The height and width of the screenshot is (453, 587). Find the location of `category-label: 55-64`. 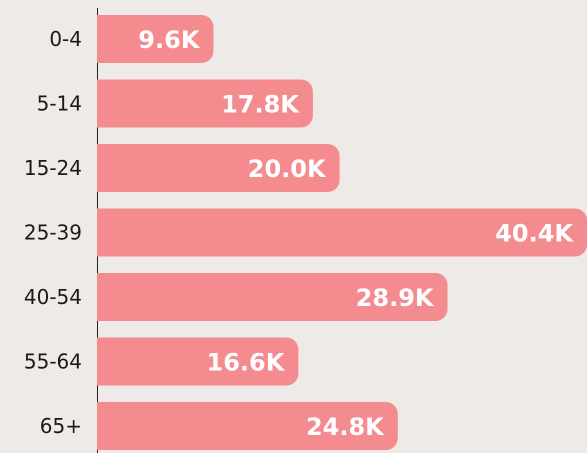

category-label: 55-64 is located at coordinates (53, 362).